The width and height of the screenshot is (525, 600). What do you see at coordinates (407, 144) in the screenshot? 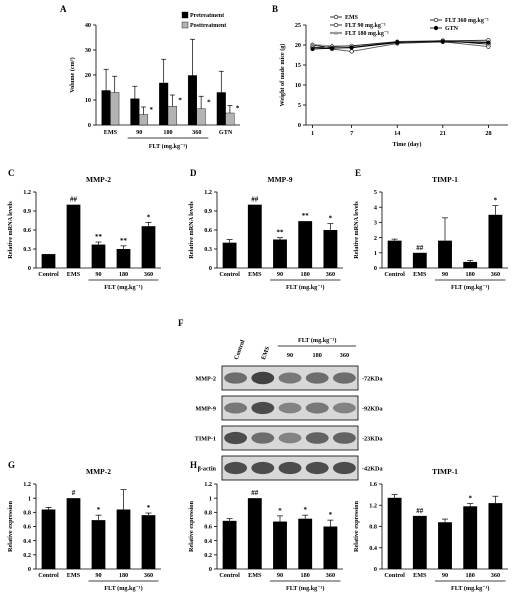
I see `x-axis-label: Time (day)` at bounding box center [407, 144].